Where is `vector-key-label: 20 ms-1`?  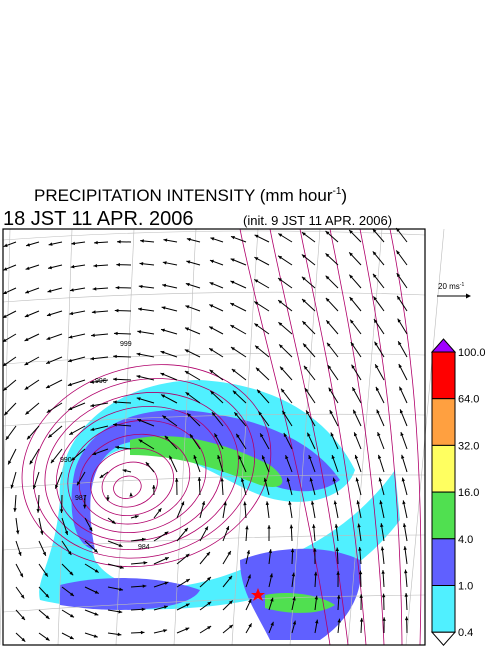
vector-key-label: 20 ms-1 is located at coordinates (451, 286).